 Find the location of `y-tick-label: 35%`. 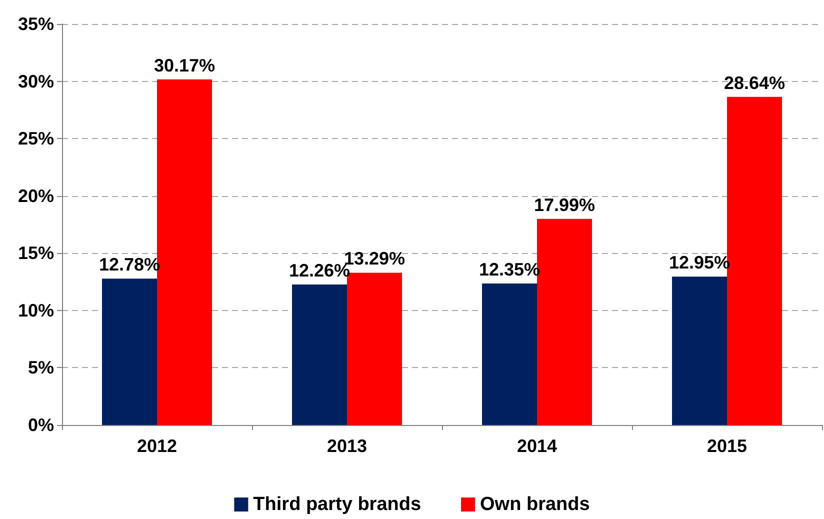

y-tick-label: 35% is located at coordinates (36, 24).